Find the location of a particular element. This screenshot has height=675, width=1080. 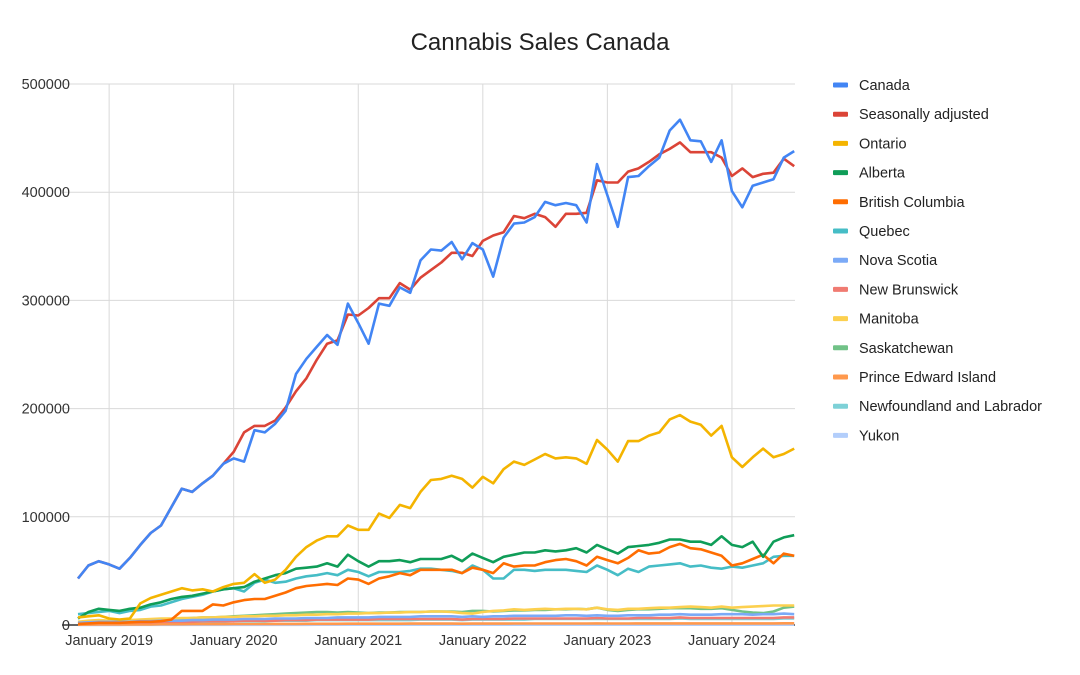

series-line-alberta is located at coordinates (436, 576).